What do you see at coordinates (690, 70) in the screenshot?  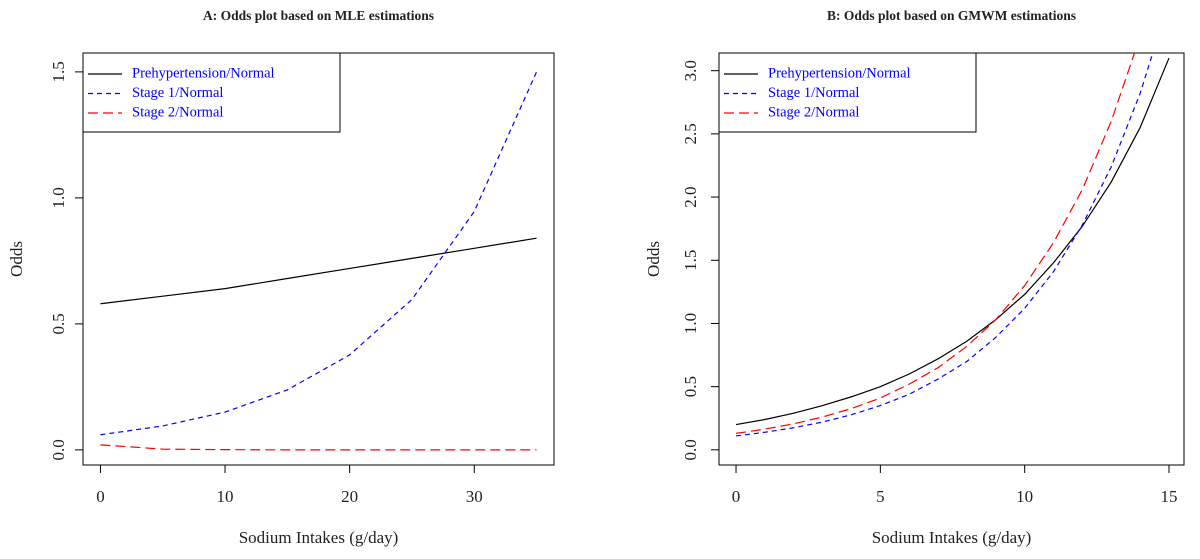 I see `y-tick-label: 3.0` at bounding box center [690, 70].